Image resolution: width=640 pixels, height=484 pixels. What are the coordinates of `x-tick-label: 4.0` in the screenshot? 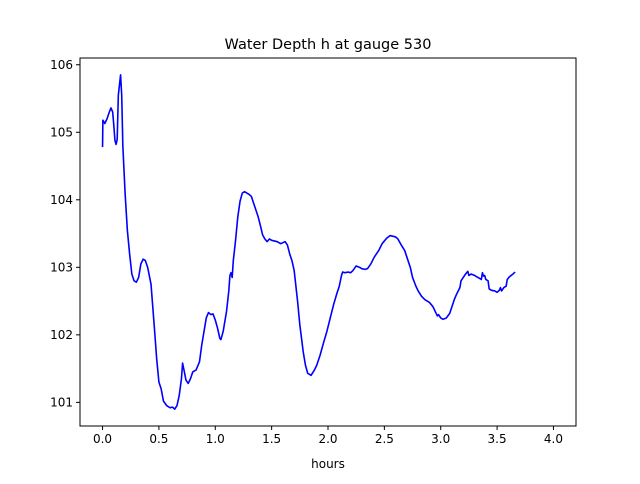 It's located at (553, 439).